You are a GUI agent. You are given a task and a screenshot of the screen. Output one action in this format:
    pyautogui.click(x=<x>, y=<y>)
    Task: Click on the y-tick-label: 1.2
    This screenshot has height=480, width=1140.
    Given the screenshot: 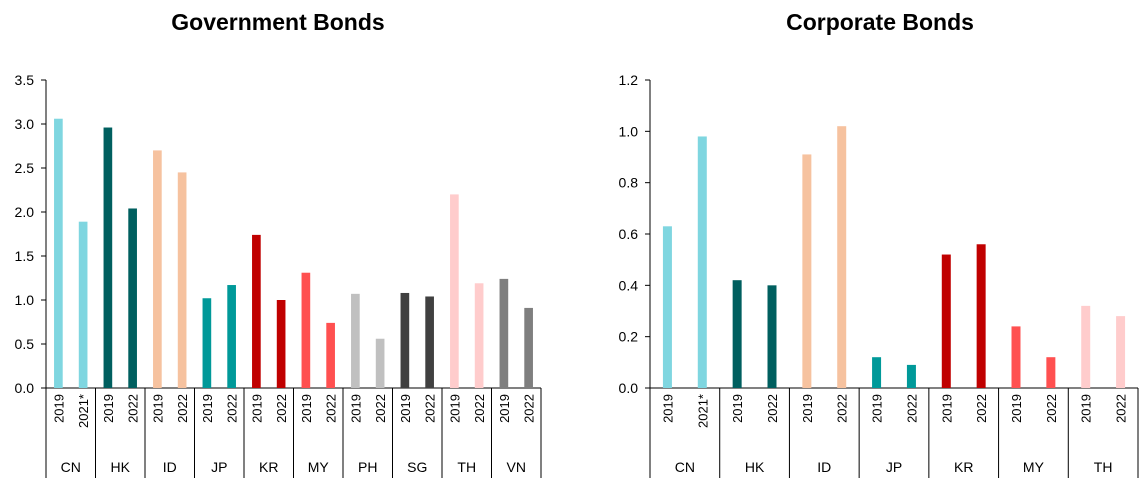 What is the action you would take?
    pyautogui.click(x=629, y=80)
    